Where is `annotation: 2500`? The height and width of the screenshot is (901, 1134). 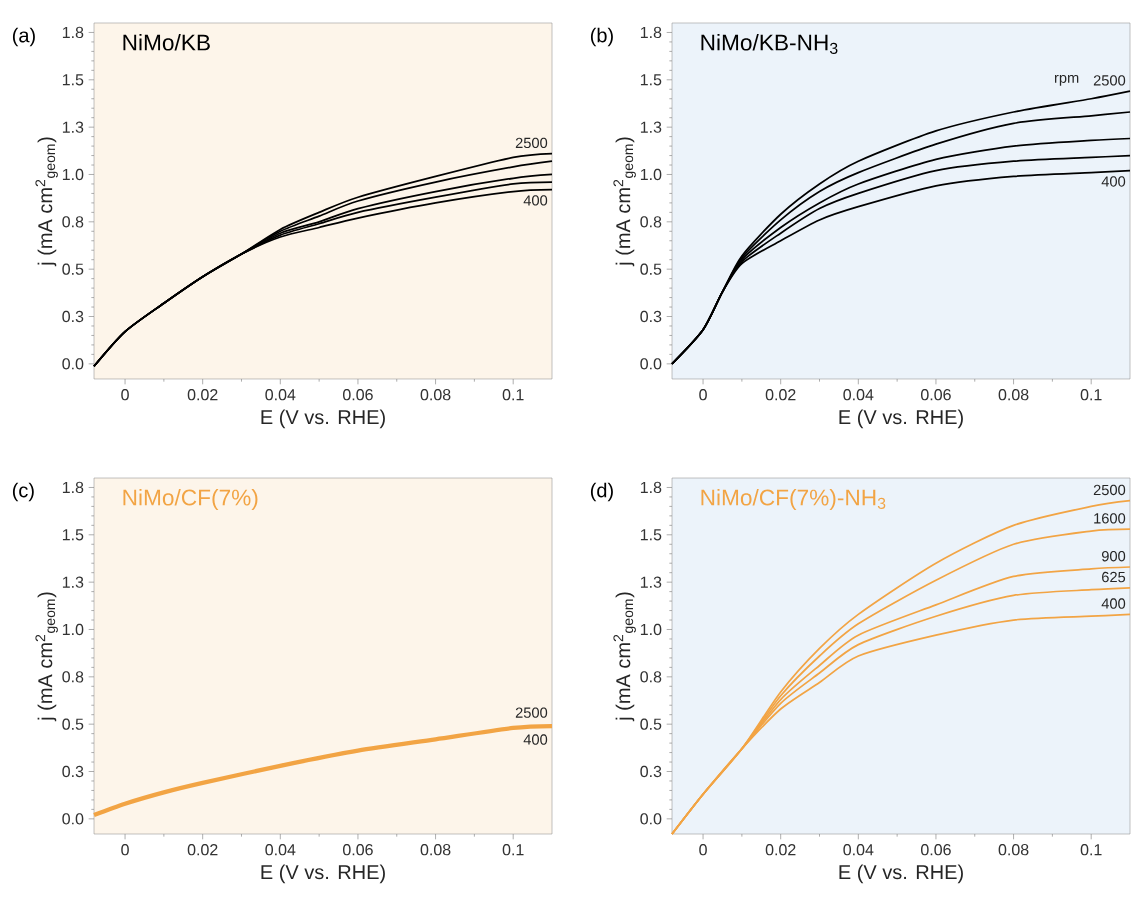 annotation: 2500 is located at coordinates (531, 712).